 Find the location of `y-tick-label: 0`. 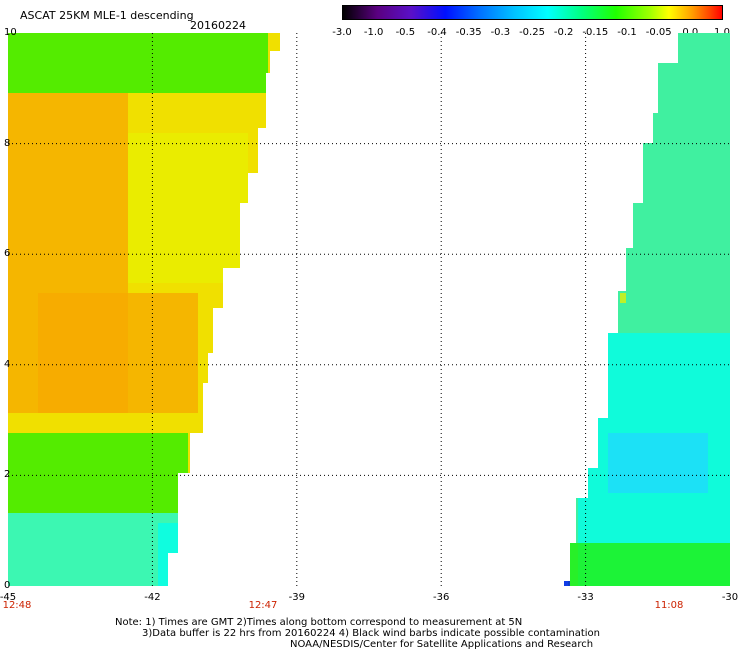

y-tick-label: 0 is located at coordinates (7, 585).